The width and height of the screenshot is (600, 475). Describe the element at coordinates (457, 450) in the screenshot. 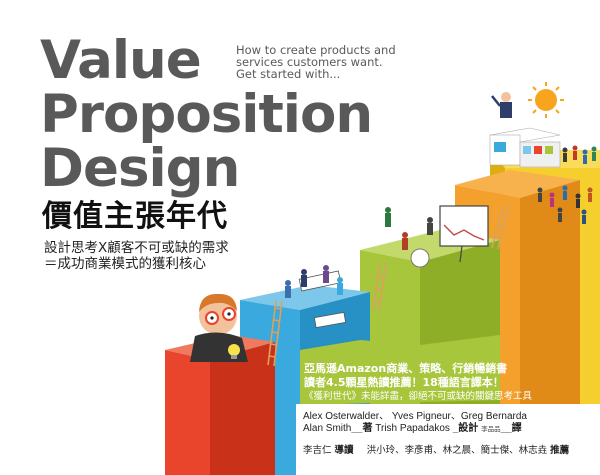

I see `recommenders: 洪小玲、李彥甫、林之晨、簡士傑、林志垚` at that location.